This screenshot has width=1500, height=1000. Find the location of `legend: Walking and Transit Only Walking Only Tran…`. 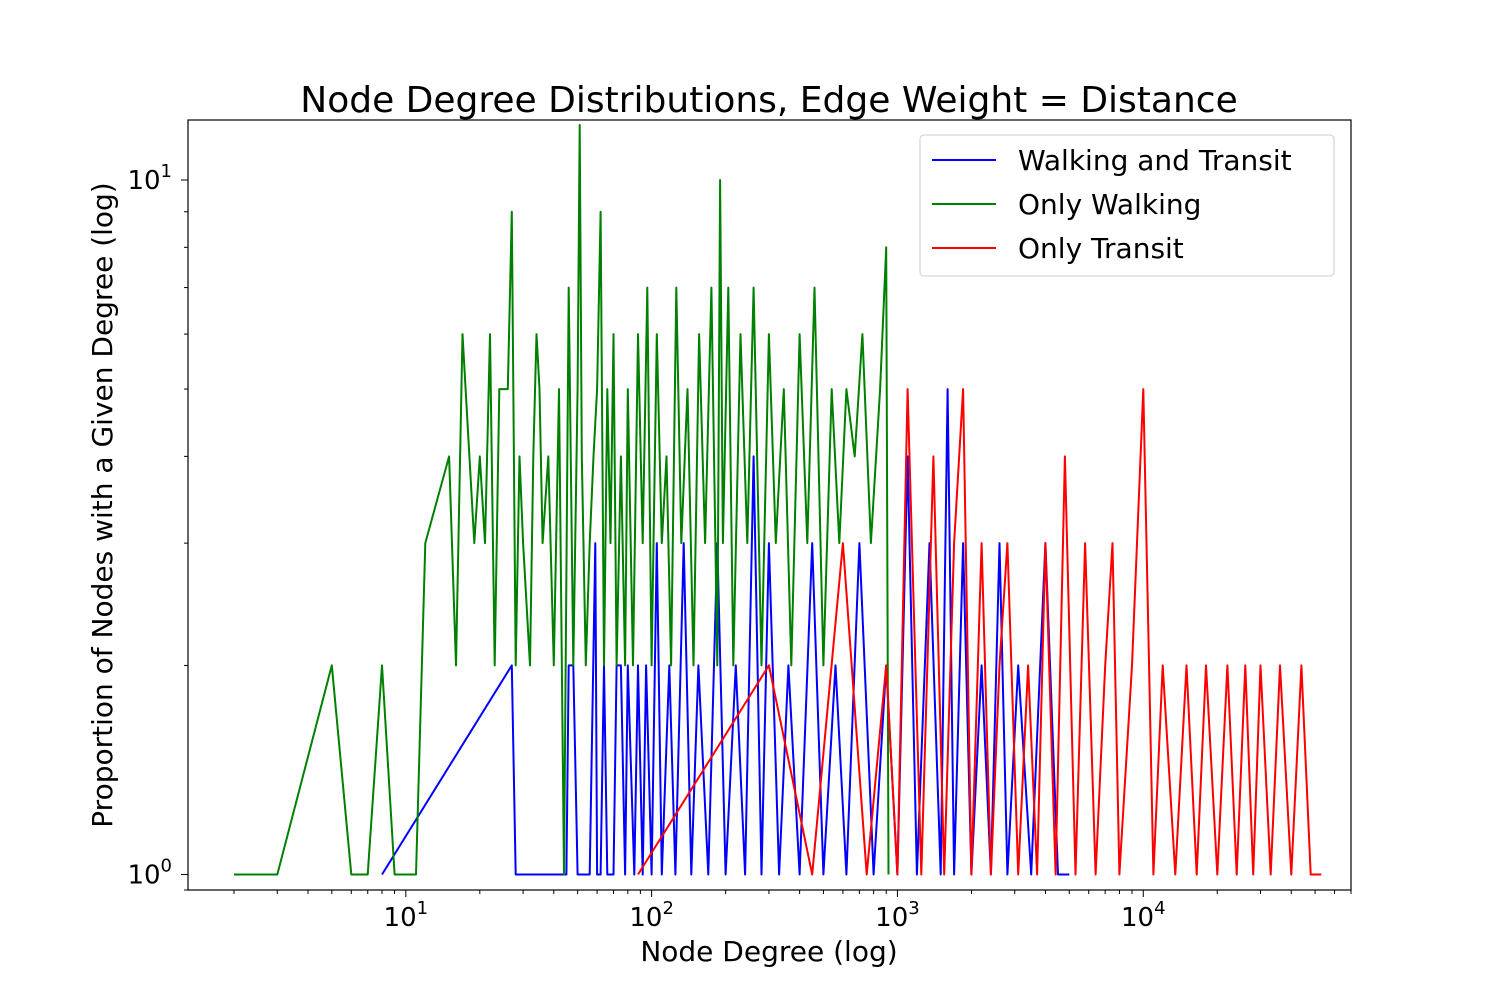

legend: Walking and Transit Only Walking Only Tran… is located at coordinates (1127, 205).